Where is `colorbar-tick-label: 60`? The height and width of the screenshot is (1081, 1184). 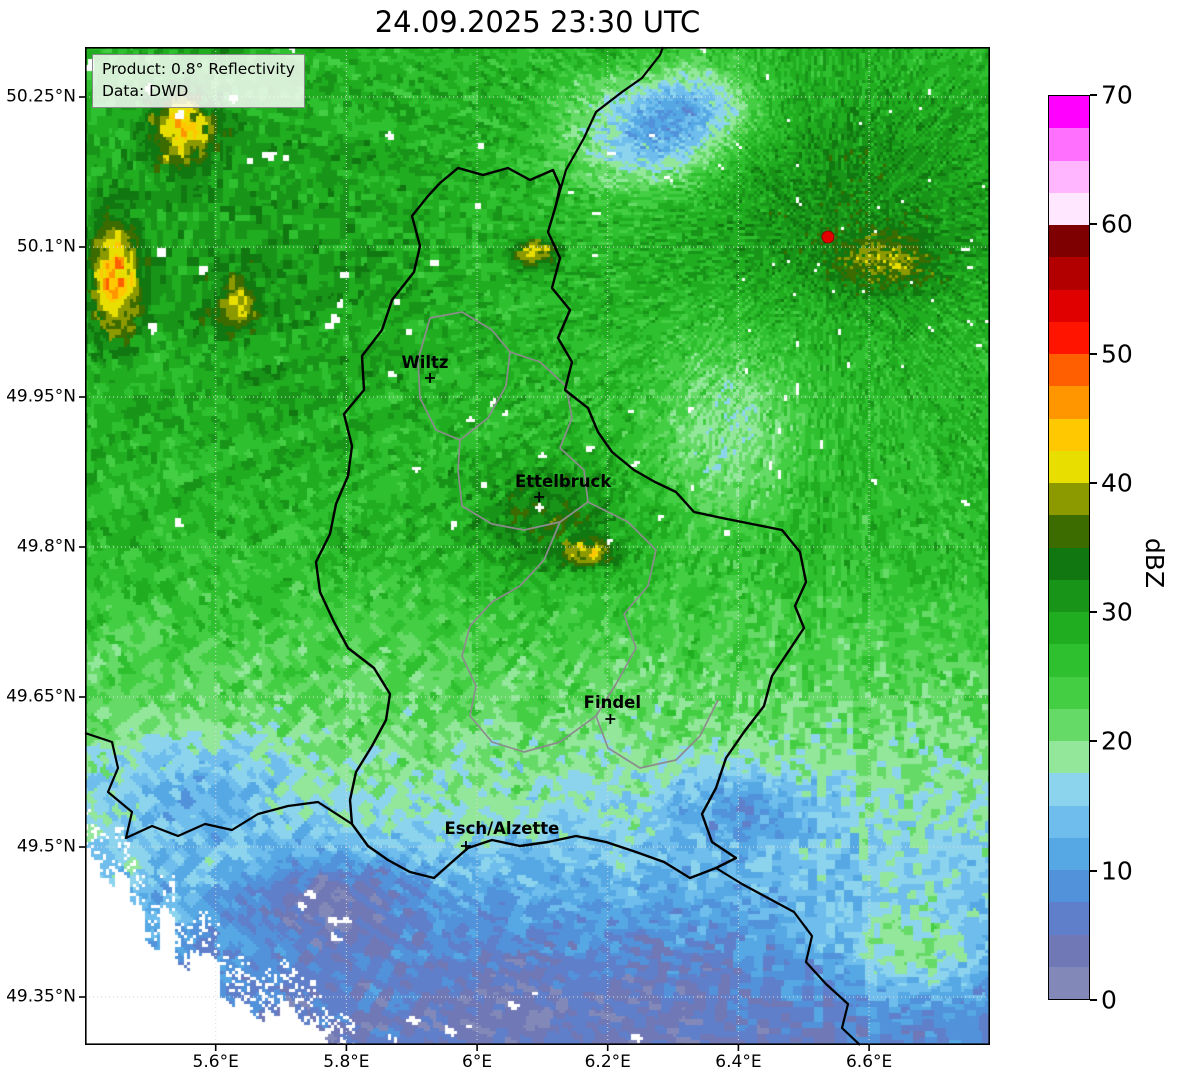 colorbar-tick-label: 60 is located at coordinates (1117, 224).